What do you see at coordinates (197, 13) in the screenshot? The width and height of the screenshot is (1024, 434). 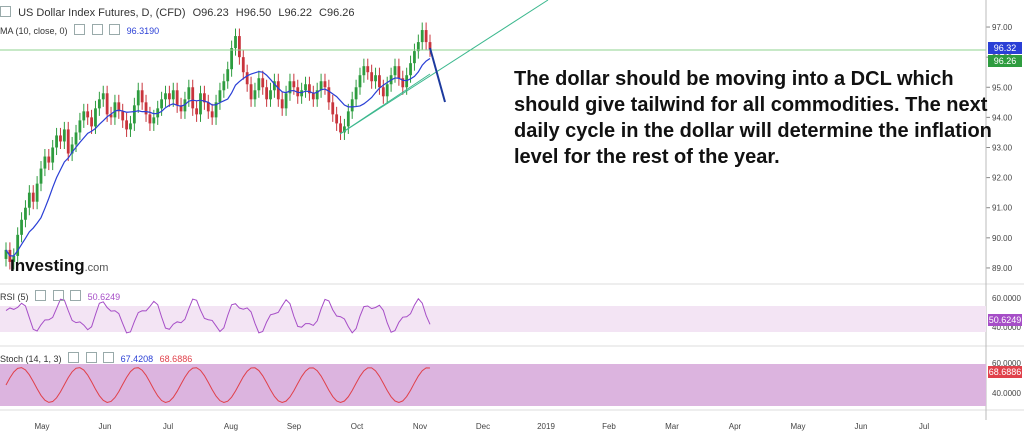 I see `ohlc-open-label: O` at bounding box center [197, 13].